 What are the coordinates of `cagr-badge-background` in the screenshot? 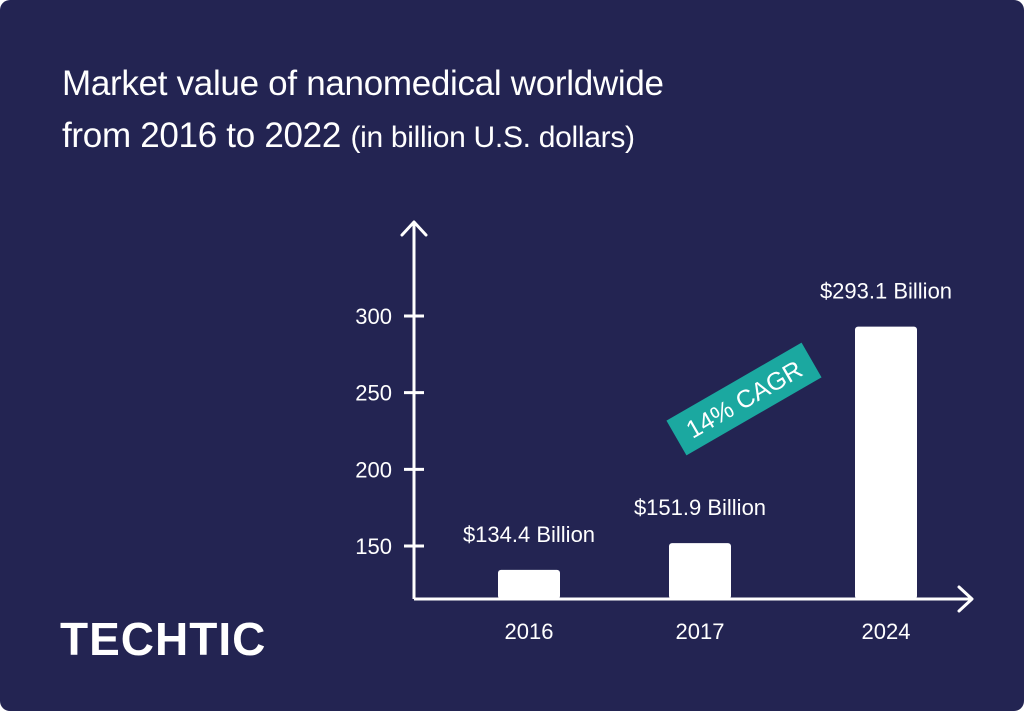 It's located at (744, 399).